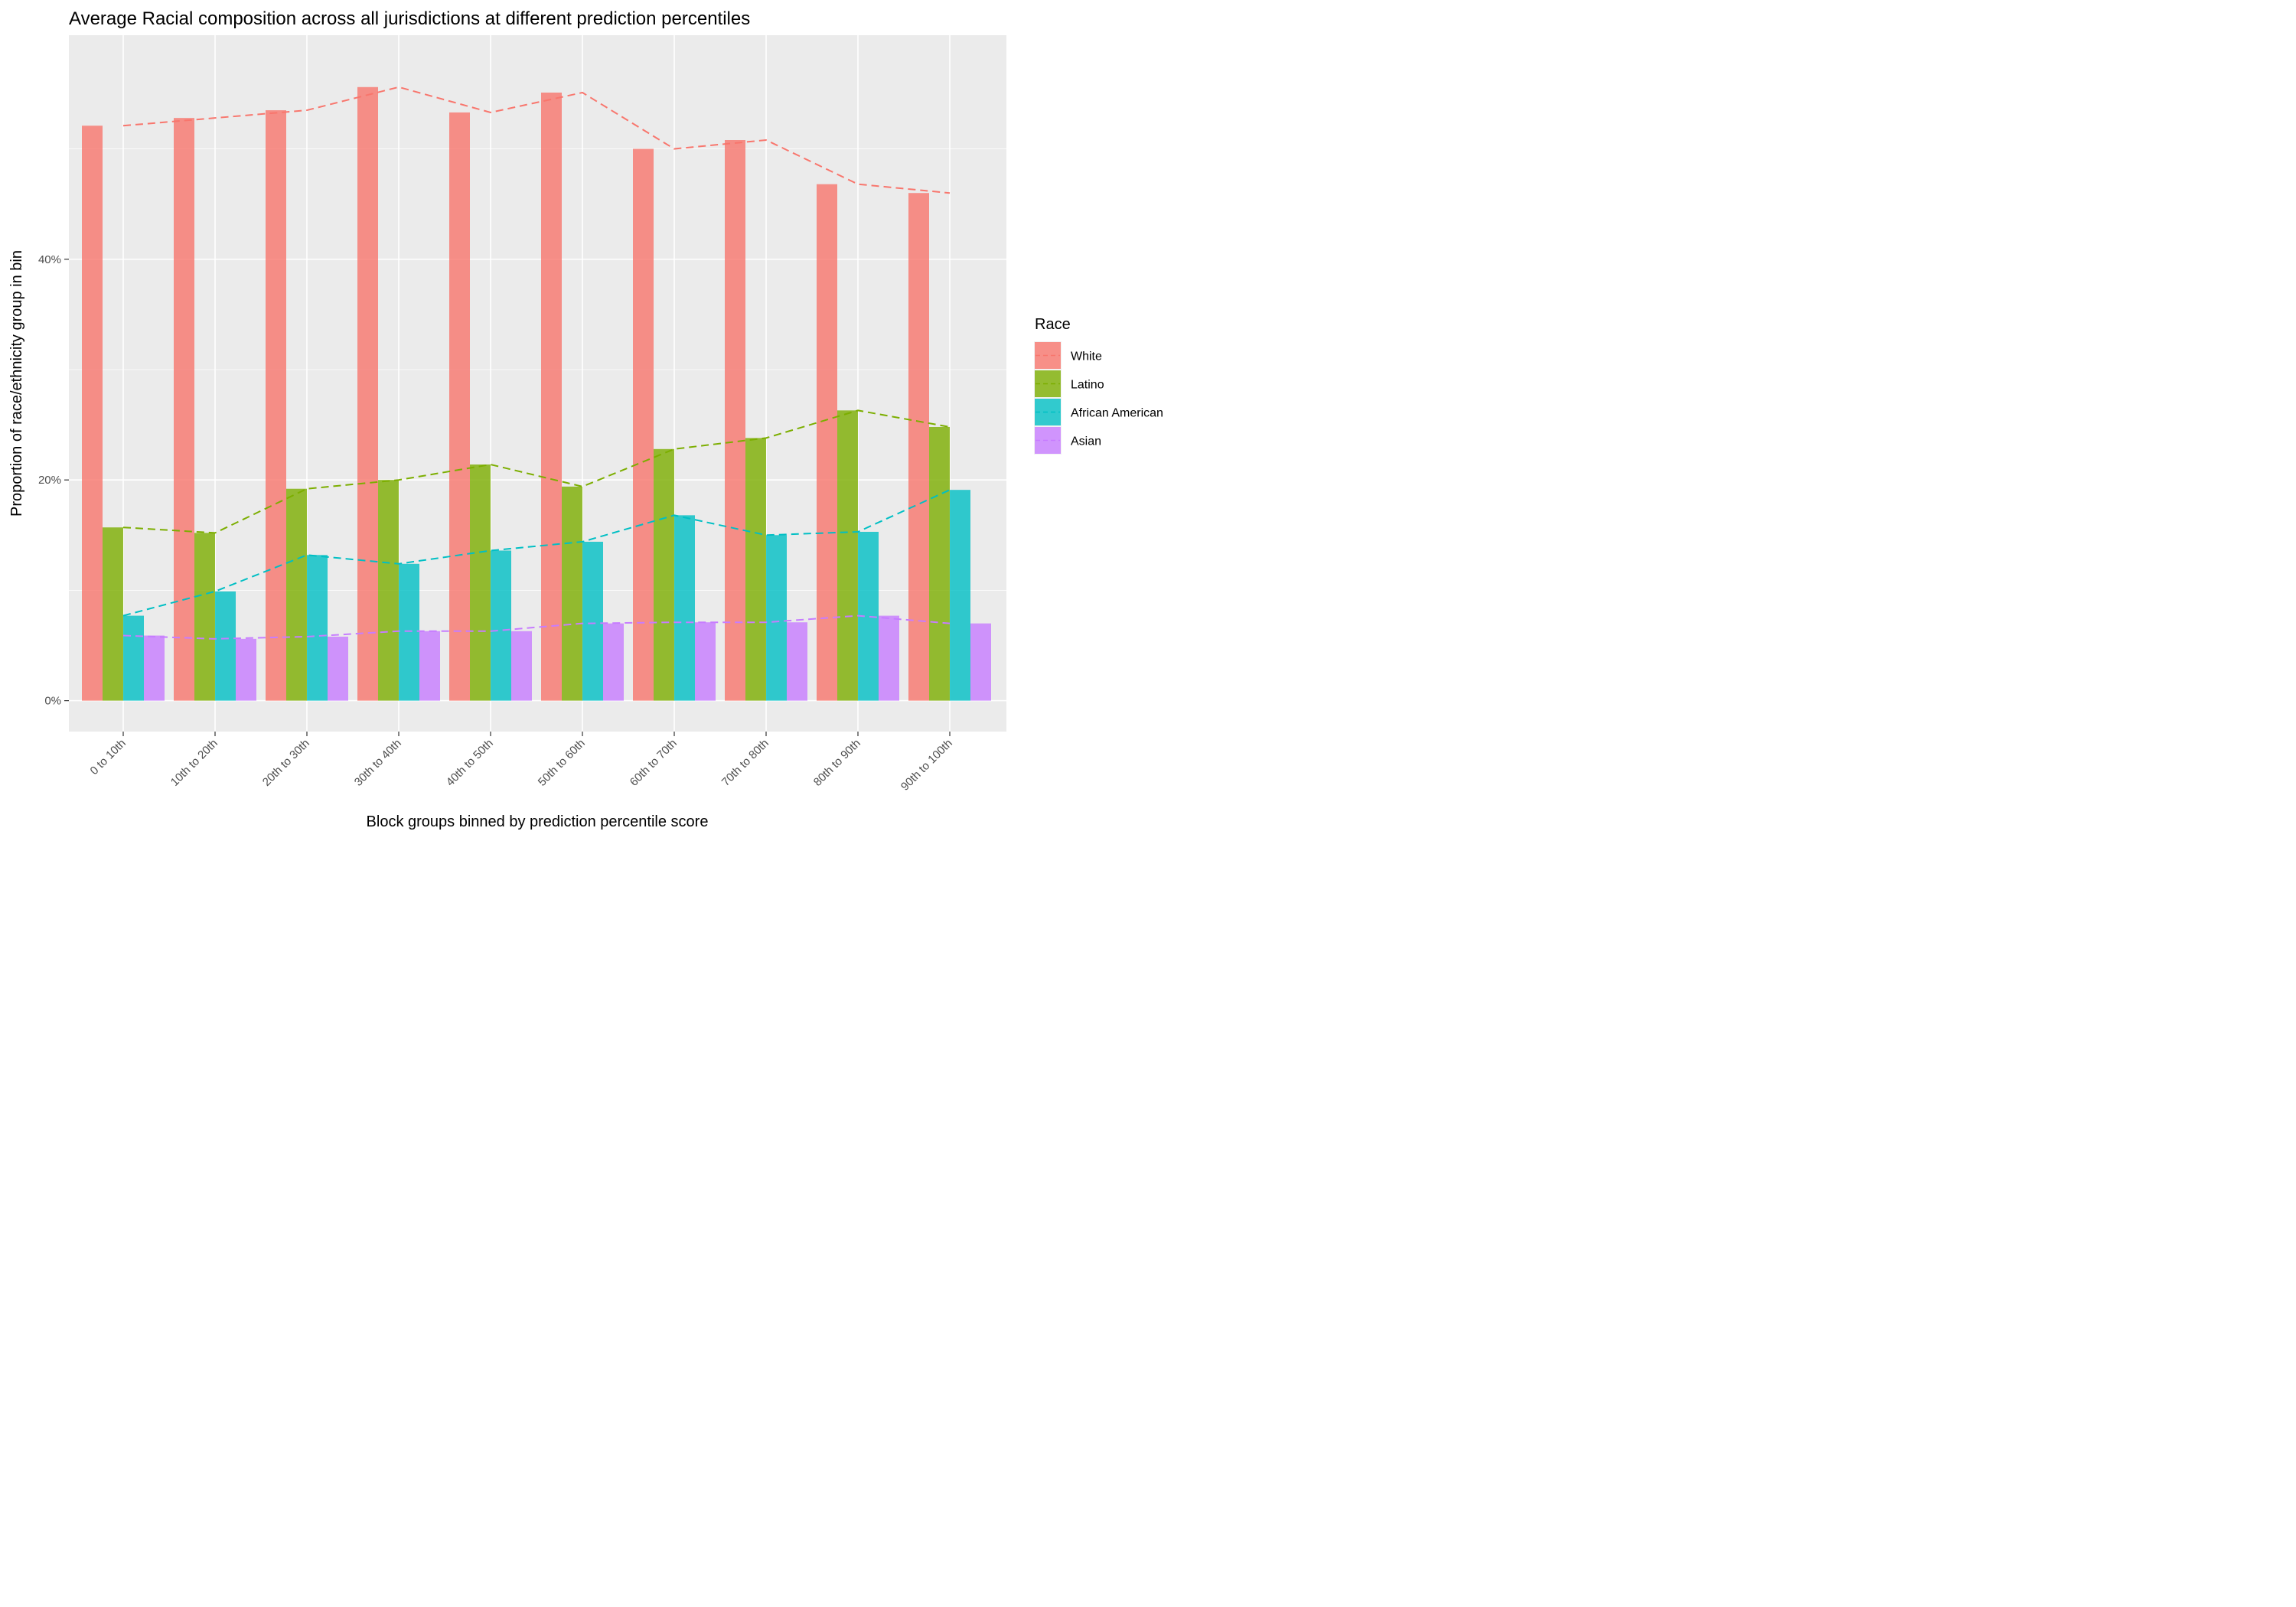 This screenshot has height=1607, width=2296. I want to click on y-axis-ticks: 0% 20% 40%, so click(53, 480).